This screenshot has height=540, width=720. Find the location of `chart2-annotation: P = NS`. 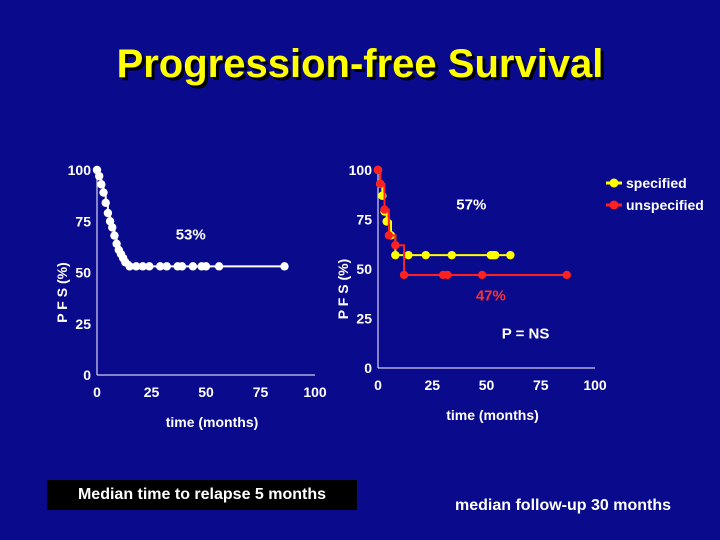

chart2-annotation: P = NS is located at coordinates (526, 333).